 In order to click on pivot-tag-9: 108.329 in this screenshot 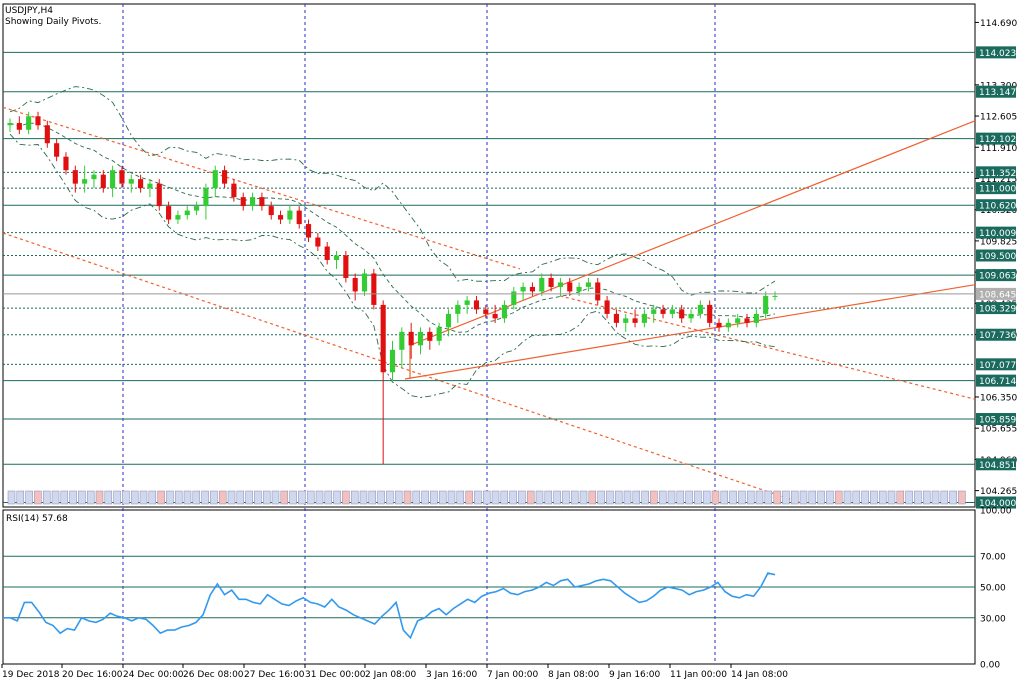, I will do `click(997, 310)`.